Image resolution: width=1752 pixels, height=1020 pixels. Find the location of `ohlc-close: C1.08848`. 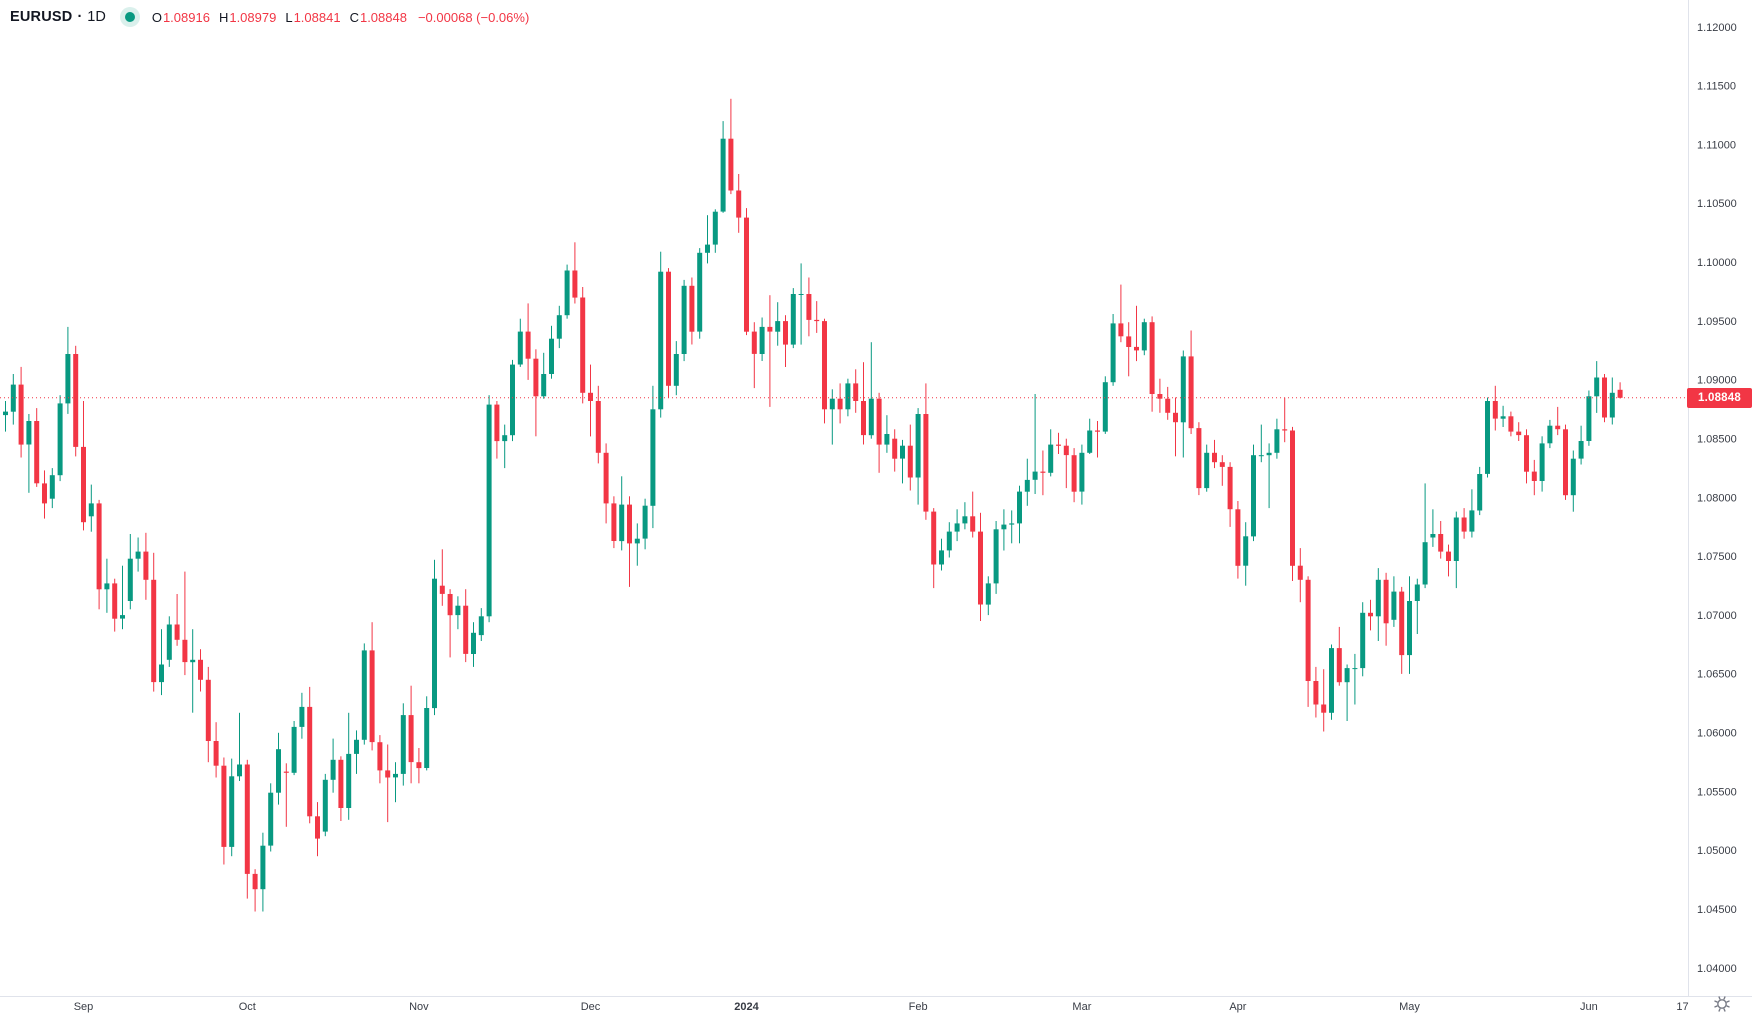

ohlc-close: C1.08848 is located at coordinates (378, 17).